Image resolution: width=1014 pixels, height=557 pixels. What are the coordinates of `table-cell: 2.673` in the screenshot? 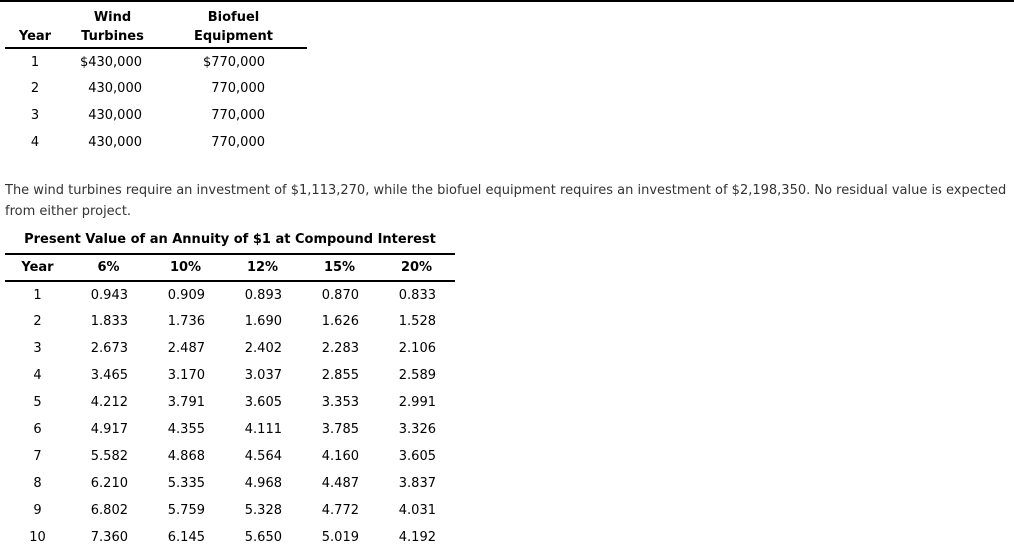 It's located at (109, 348).